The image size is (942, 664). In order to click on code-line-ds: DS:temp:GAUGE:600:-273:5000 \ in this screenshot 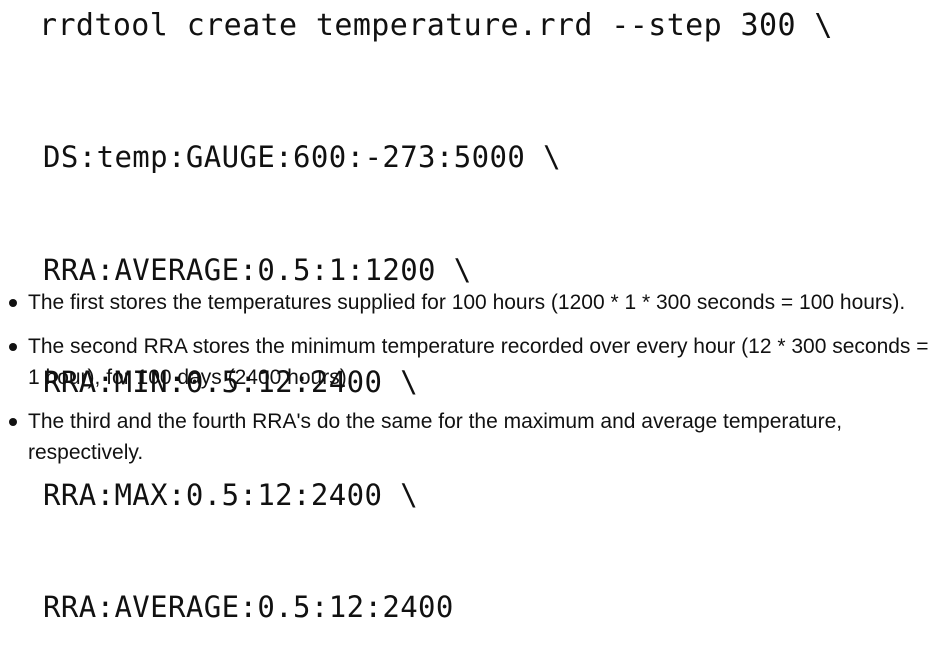, I will do `click(302, 157)`.